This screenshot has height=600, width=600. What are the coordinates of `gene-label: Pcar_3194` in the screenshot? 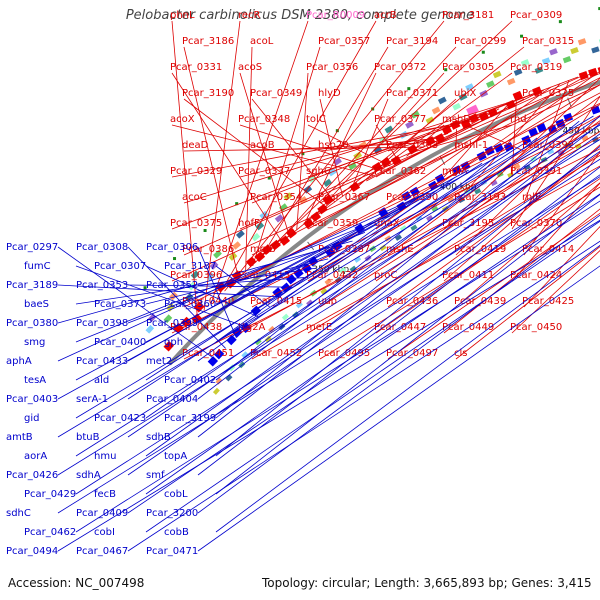 It's located at (412, 41).